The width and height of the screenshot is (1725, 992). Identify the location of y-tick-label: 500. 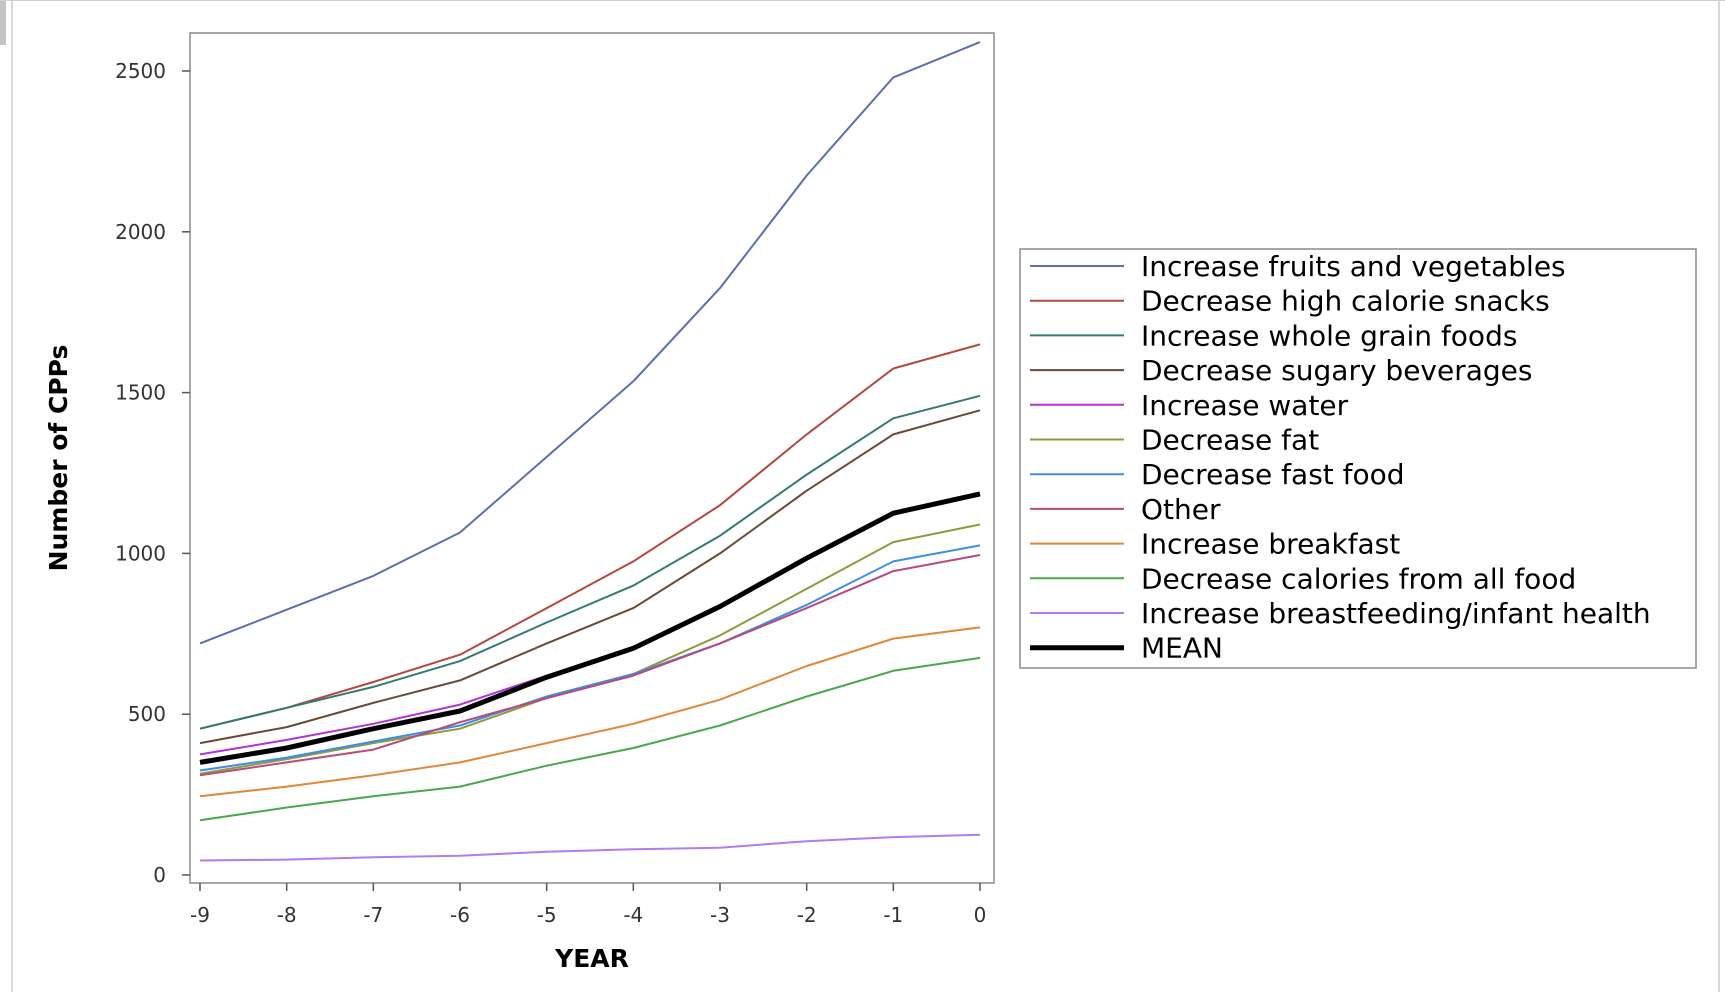
(147, 714).